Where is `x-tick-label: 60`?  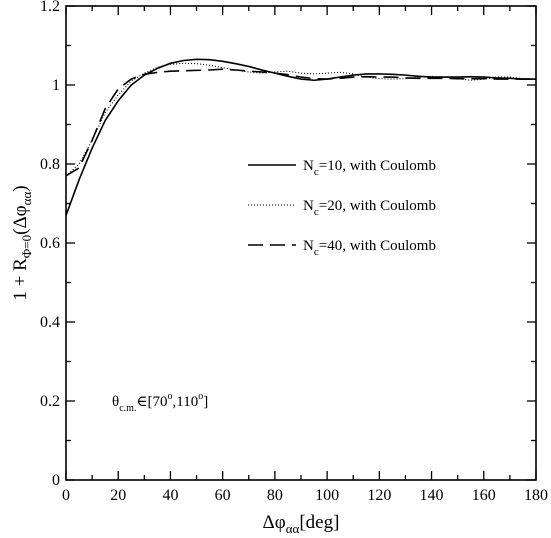 x-tick-label: 60 is located at coordinates (223, 495).